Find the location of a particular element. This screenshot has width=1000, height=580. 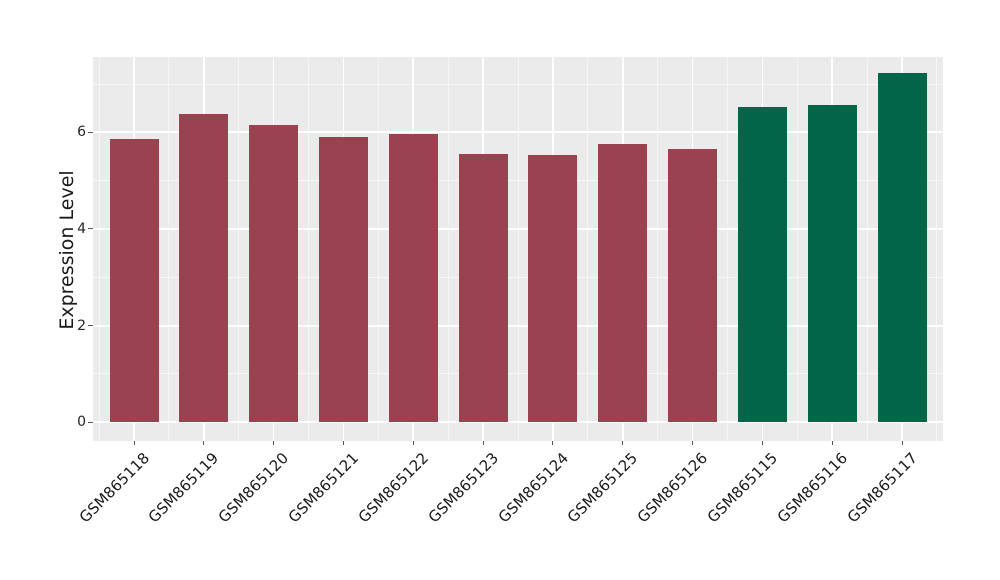

bar-GSM865124 is located at coordinates (553, 288).